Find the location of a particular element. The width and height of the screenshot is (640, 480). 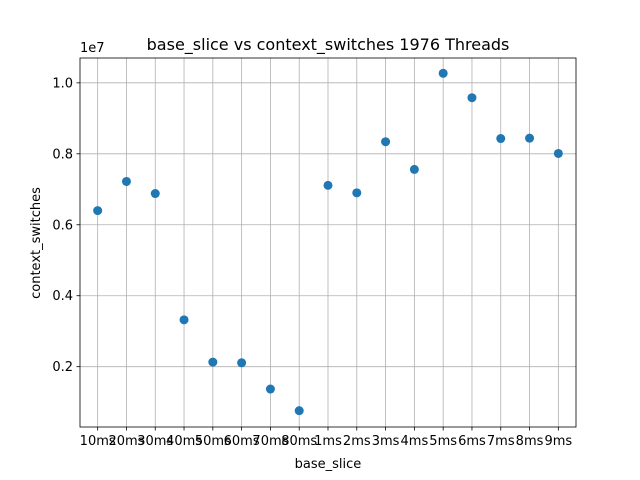

y-tick-label: 0.2 is located at coordinates (62, 367).